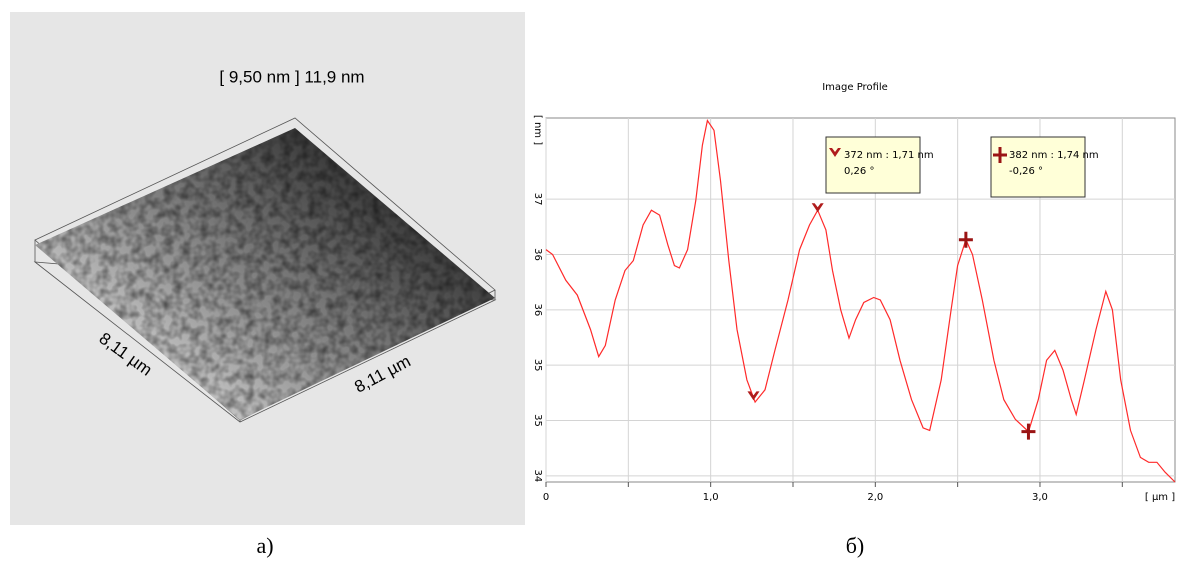 Image resolution: width=1179 pixels, height=561 pixels. Describe the element at coordinates (537, 475) in the screenshot. I see `y-tick-label: 34` at that location.